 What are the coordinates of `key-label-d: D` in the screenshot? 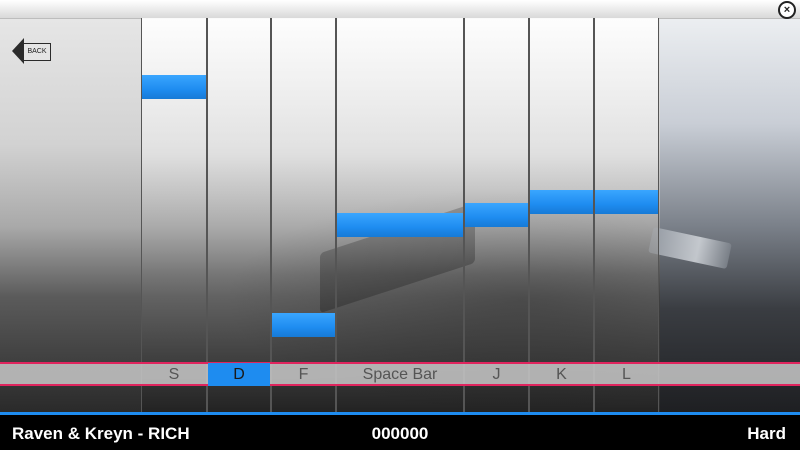 It's located at (239, 374).